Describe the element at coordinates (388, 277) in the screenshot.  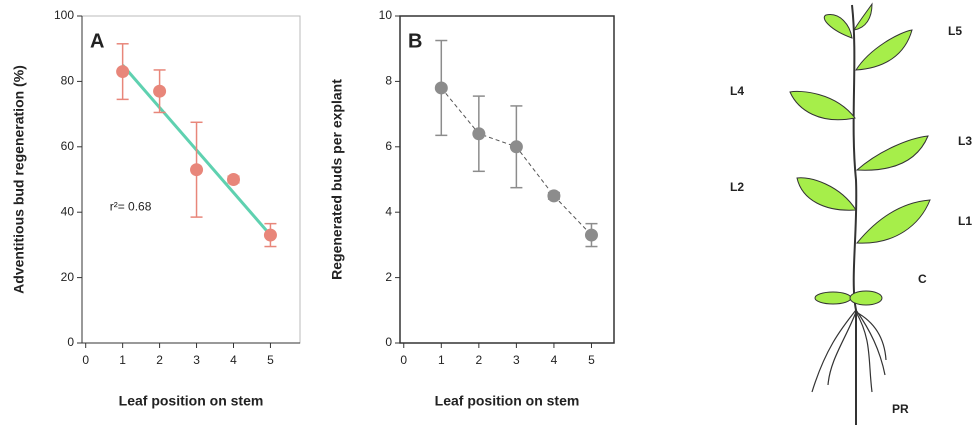
I see `y-tick-label: 2` at that location.